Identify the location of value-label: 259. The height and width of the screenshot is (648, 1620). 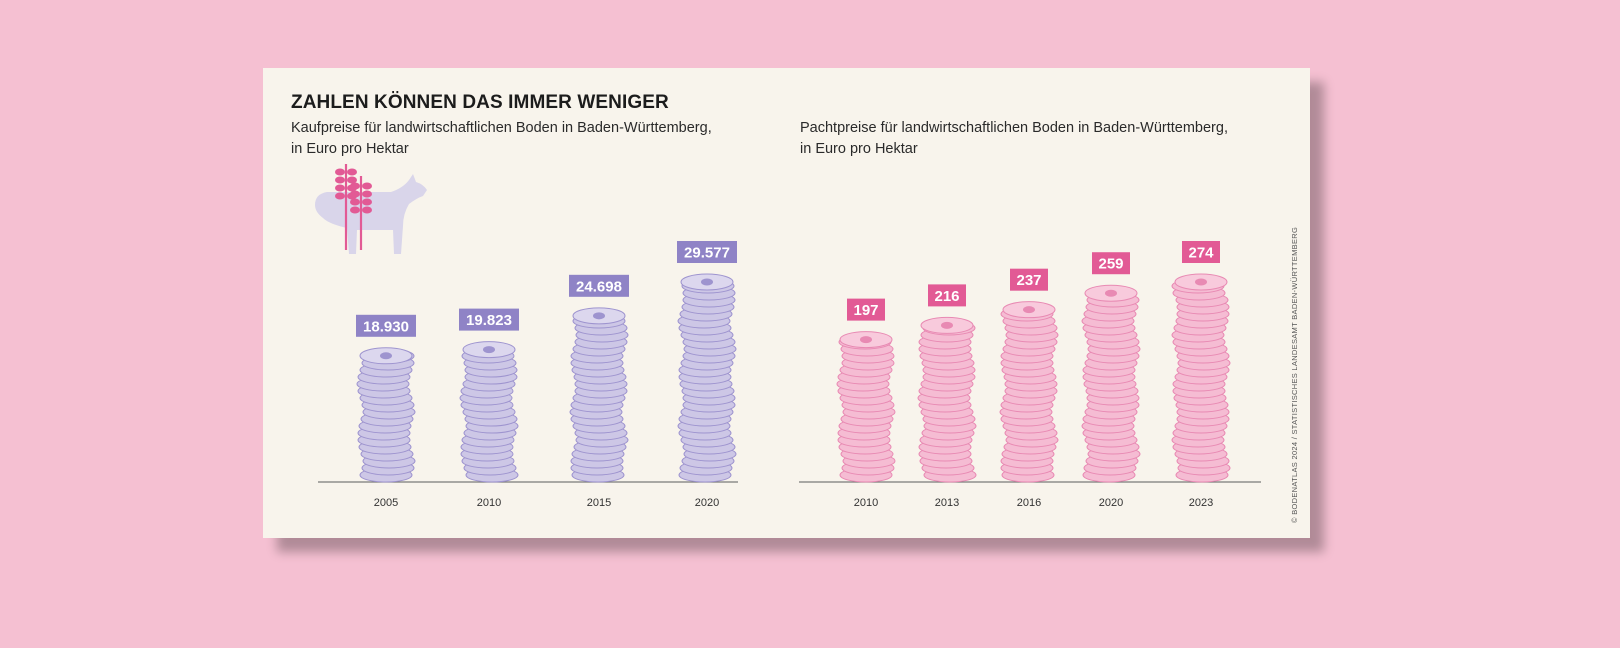
(1110, 264).